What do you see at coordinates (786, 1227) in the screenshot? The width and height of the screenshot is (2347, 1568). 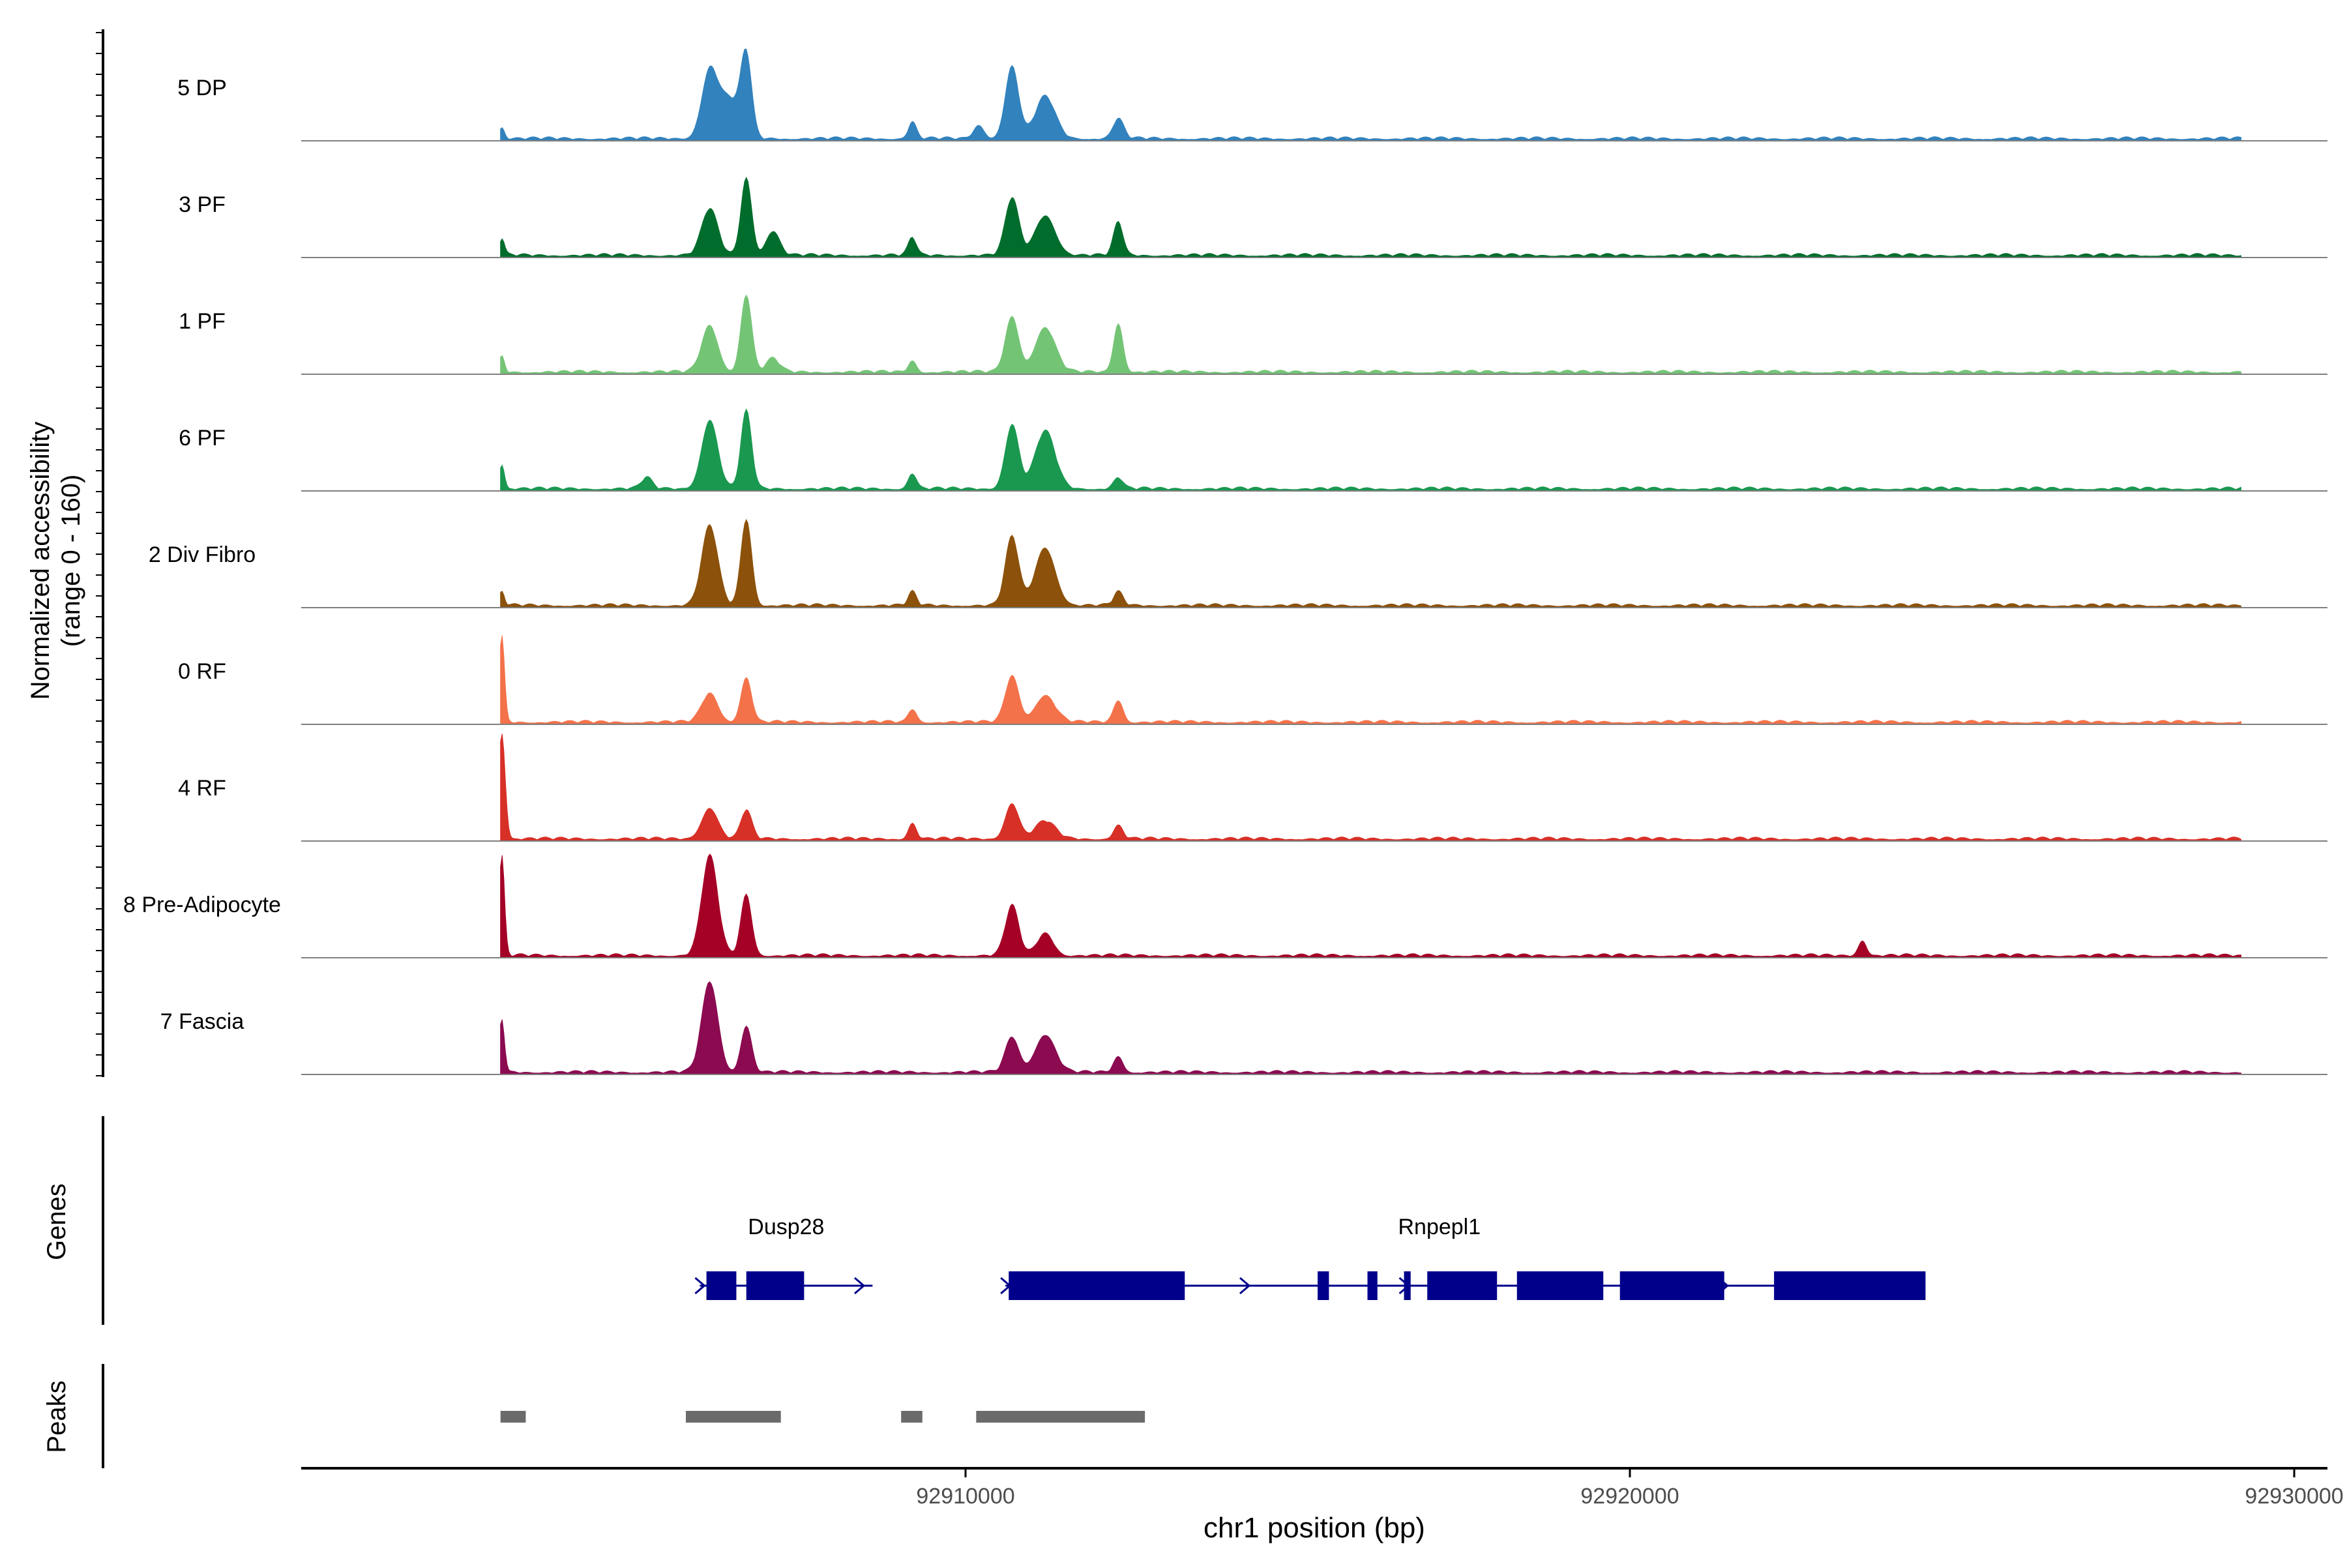 I see `gene-name-dusp28: Dusp28` at bounding box center [786, 1227].